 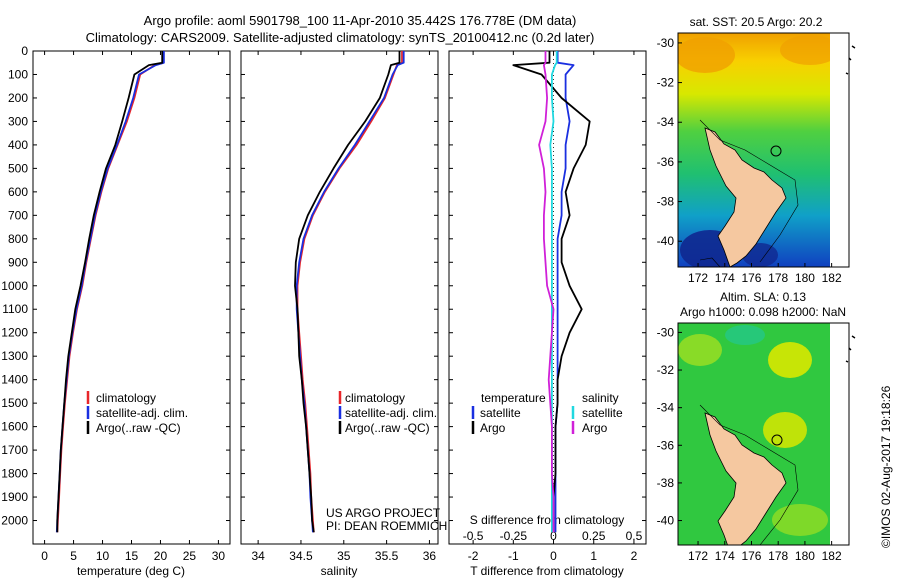 What do you see at coordinates (763, 312) in the screenshot?
I see `sla-map-subtitle: Argo h1000: 0.098 h2000: NaN` at bounding box center [763, 312].